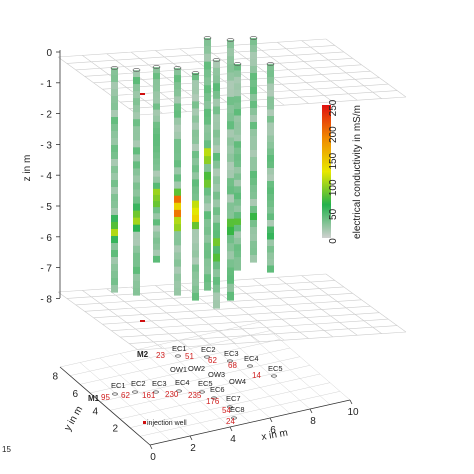  What do you see at coordinates (212, 360) in the screenshot?
I see `well-value: 62` at bounding box center [212, 360].